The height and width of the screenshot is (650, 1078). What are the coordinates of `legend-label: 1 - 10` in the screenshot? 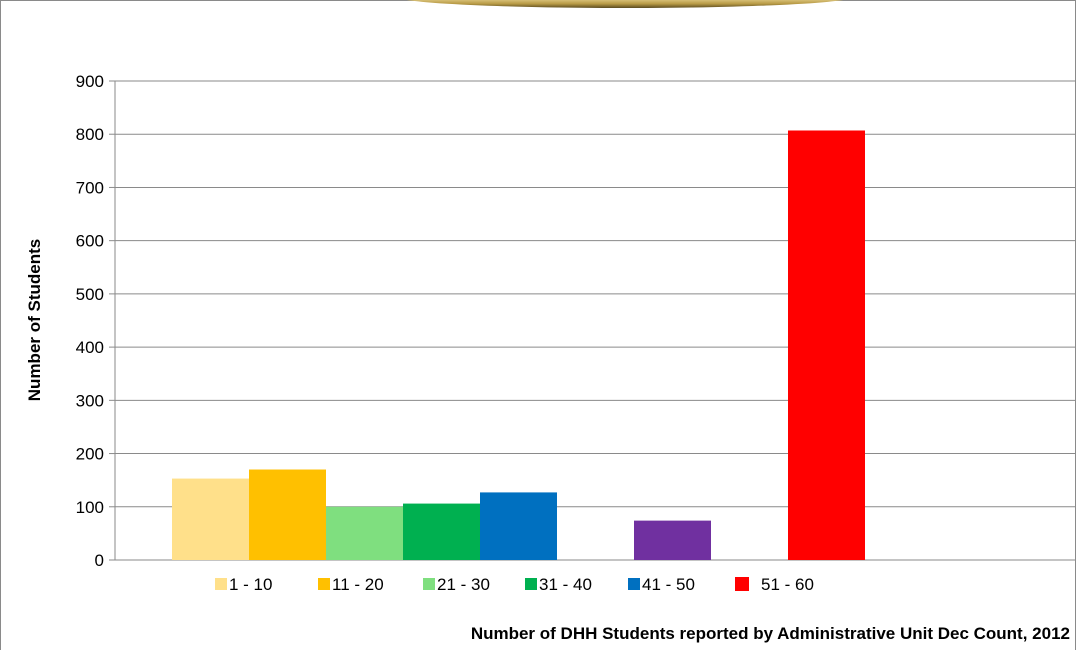 It's located at (250, 584).